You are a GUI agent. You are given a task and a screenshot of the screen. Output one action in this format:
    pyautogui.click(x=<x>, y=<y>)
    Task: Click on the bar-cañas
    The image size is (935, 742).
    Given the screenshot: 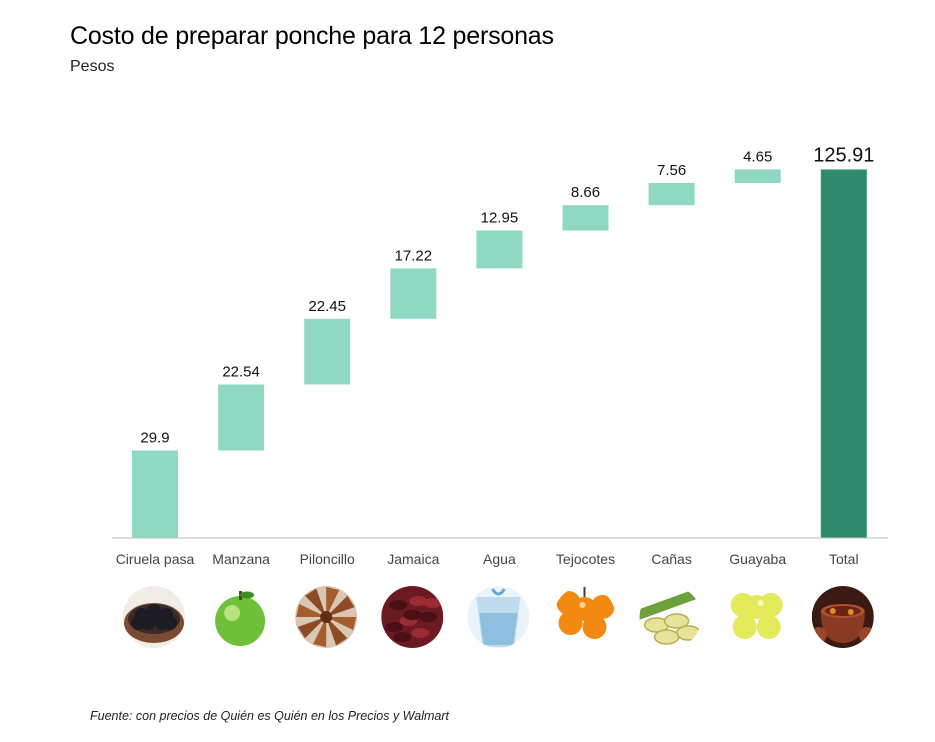 What is the action you would take?
    pyautogui.click(x=671, y=194)
    